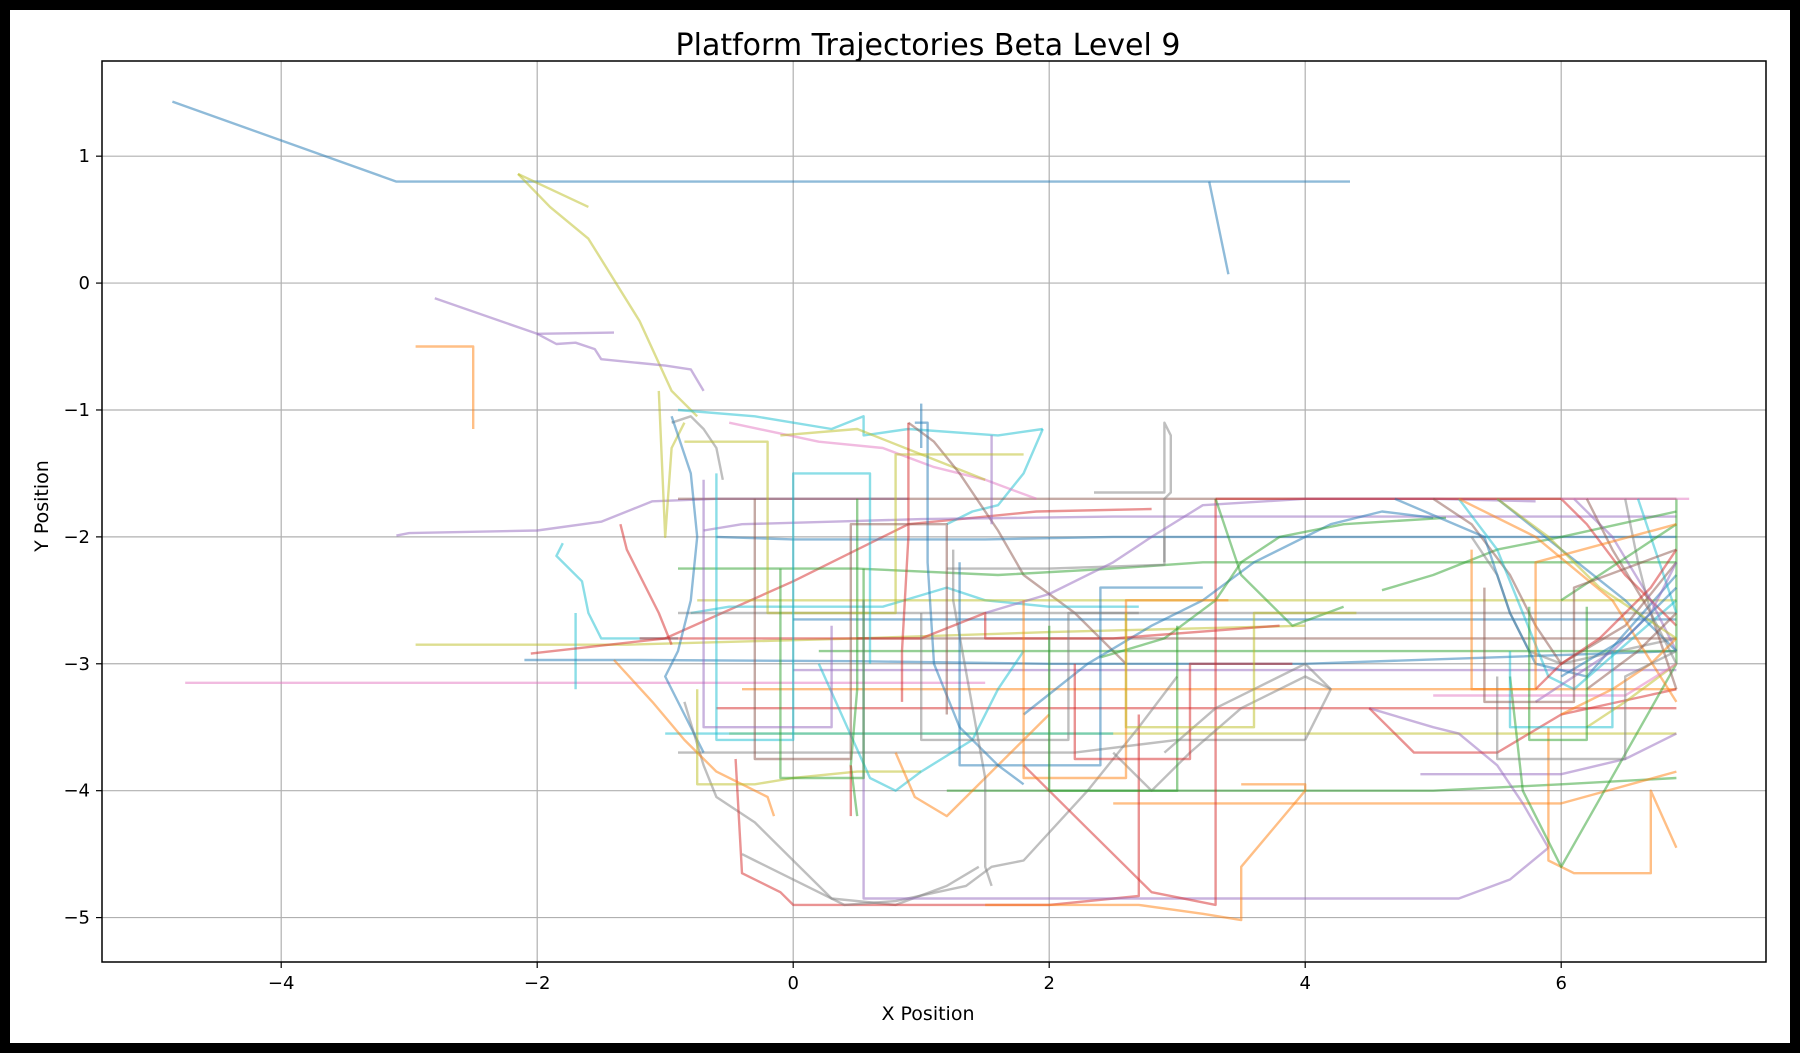  I want to click on y-tick-label: −4, so click(76, 791).